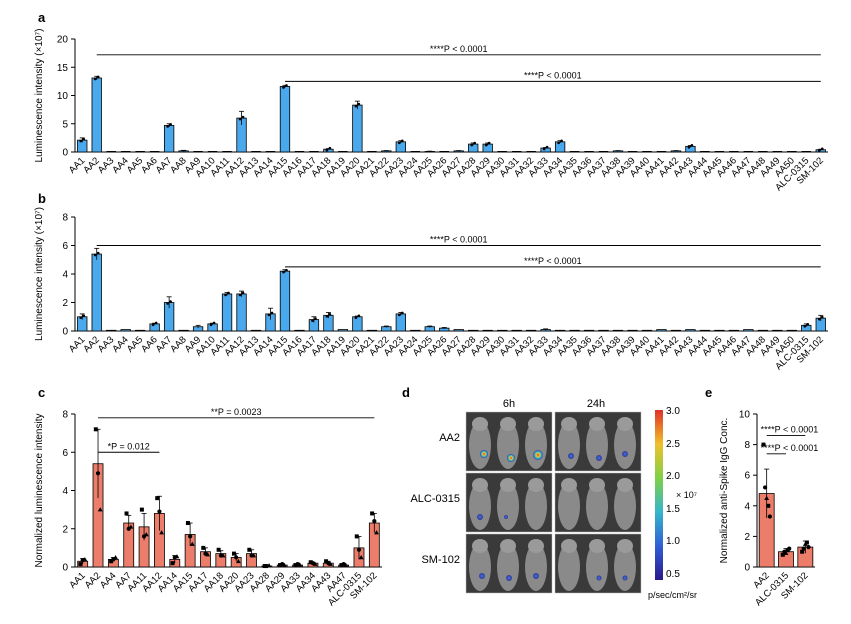 Image resolution: width=851 pixels, height=624 pixels. I want to click on color-scale-bar, so click(659, 495).